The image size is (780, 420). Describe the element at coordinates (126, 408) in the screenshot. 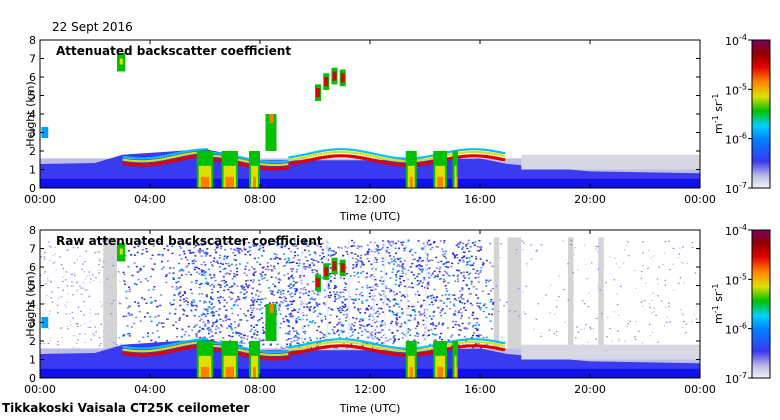

I see `instrument-label: Tikkakoski Vaisala CT25K ceilometer` at that location.